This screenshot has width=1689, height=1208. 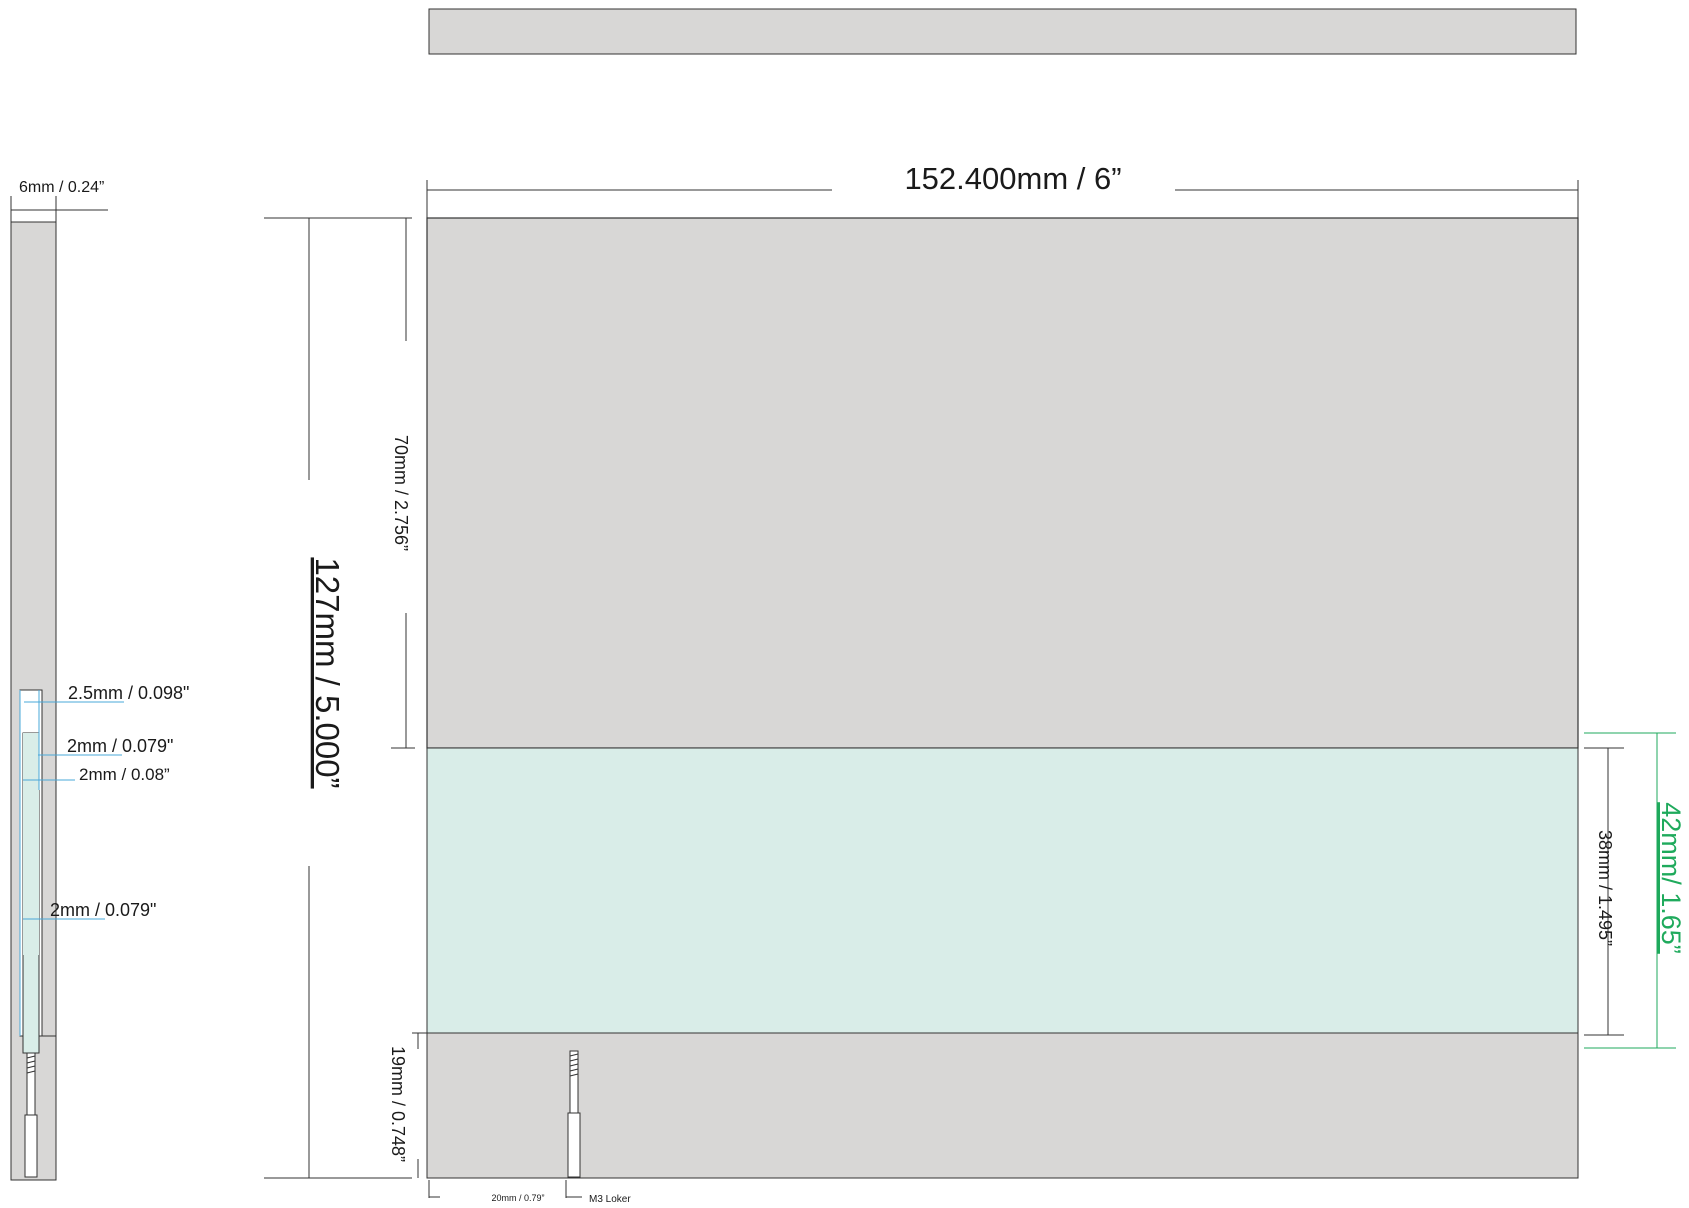 What do you see at coordinates (124, 774) in the screenshot?
I see `side-c-label: 2mm / 0.08”` at bounding box center [124, 774].